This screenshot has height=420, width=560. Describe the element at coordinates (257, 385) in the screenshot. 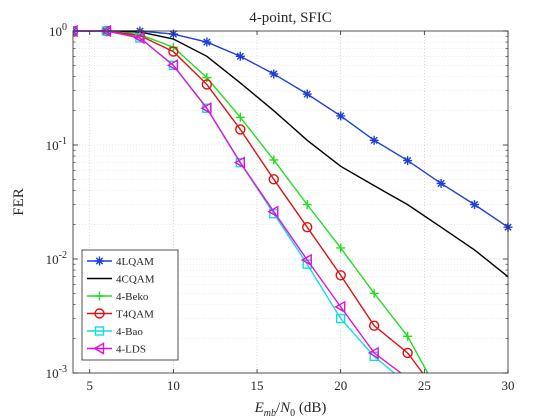

I see `x-tick-label: 15` at that location.